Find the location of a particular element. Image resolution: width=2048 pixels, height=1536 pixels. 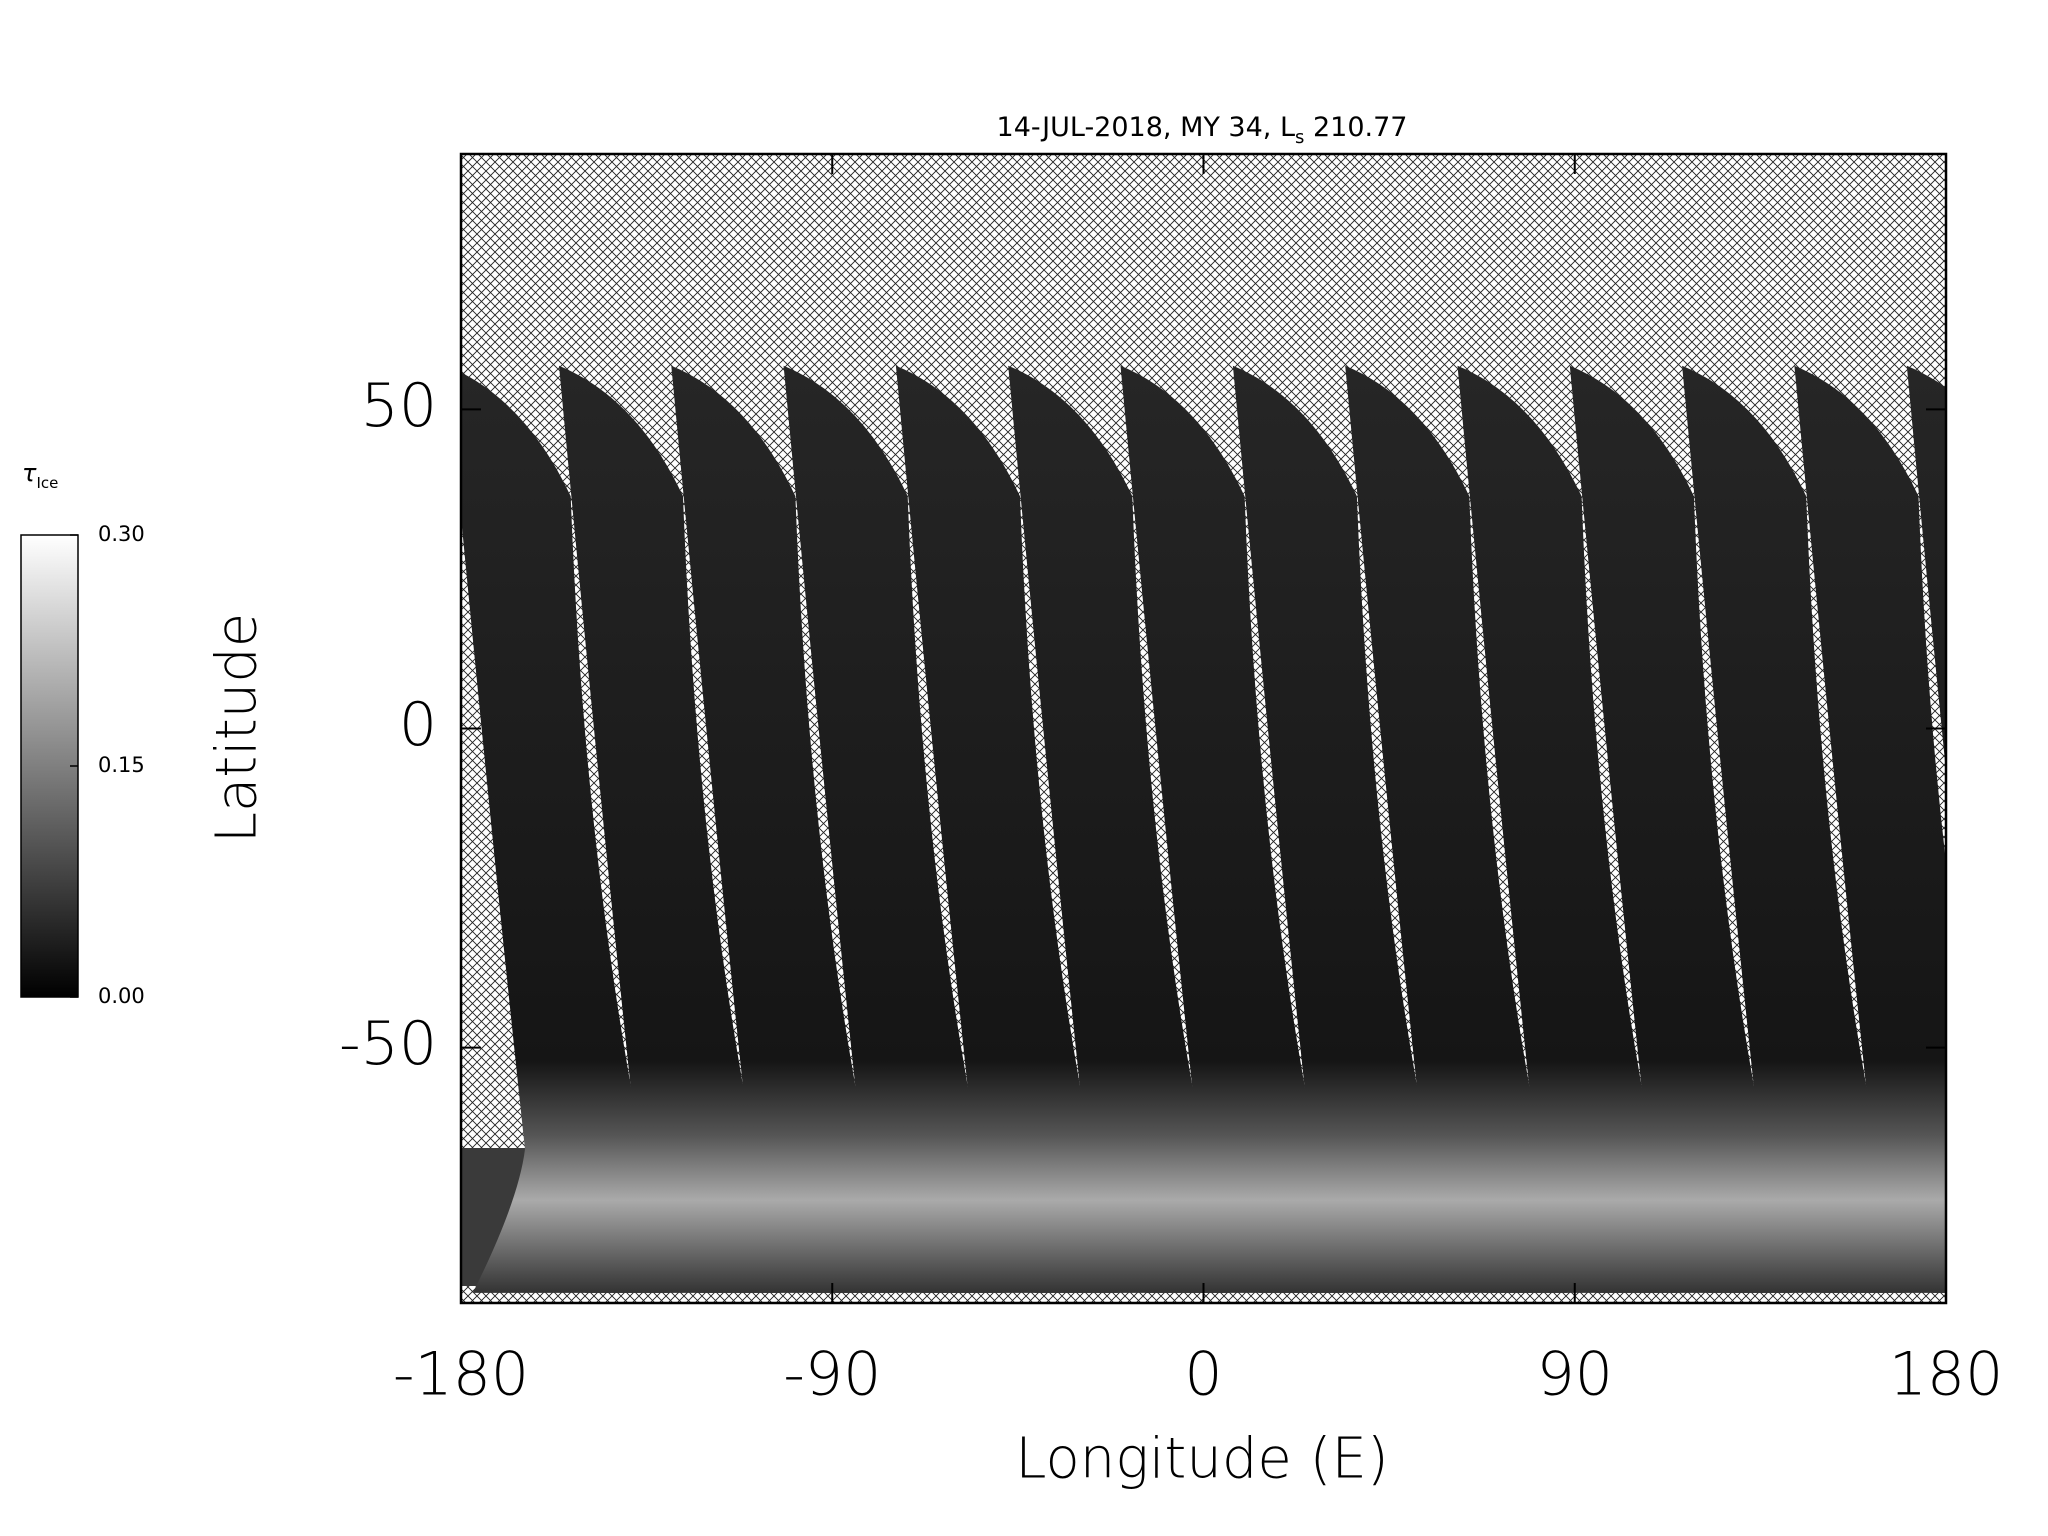

colorbar is located at coordinates (49, 766).